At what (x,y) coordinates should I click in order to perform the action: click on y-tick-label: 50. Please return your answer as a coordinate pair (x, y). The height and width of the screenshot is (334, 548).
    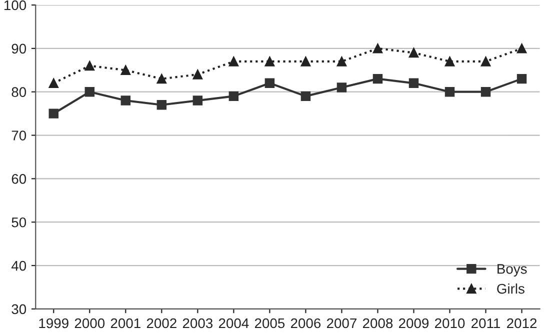
    Looking at the image, I should click on (19, 222).